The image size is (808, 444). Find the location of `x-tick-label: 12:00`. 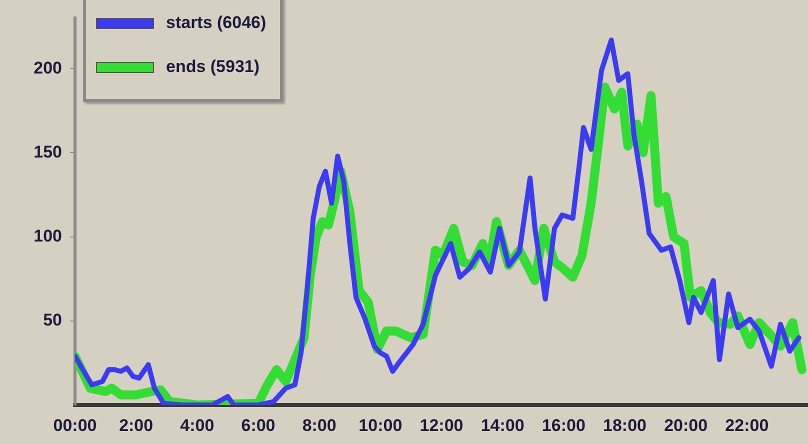

x-tick-label: 12:00 is located at coordinates (442, 425).